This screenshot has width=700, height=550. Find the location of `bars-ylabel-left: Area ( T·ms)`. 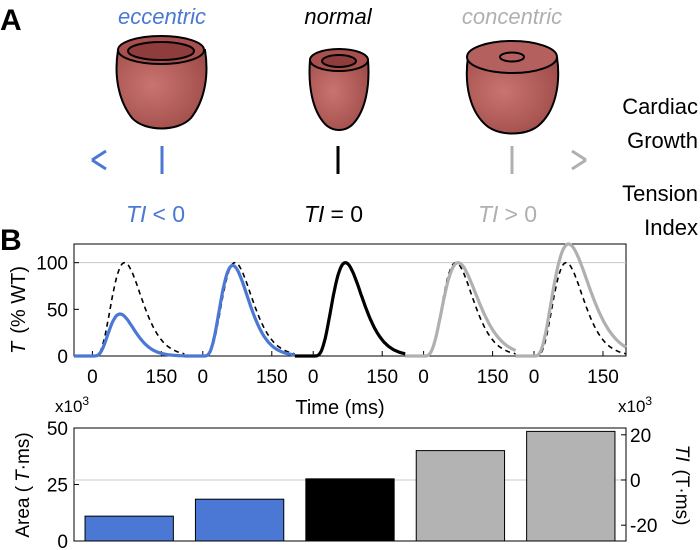

bars-ylabel-left: Area ( T·ms) is located at coordinates (23, 484).